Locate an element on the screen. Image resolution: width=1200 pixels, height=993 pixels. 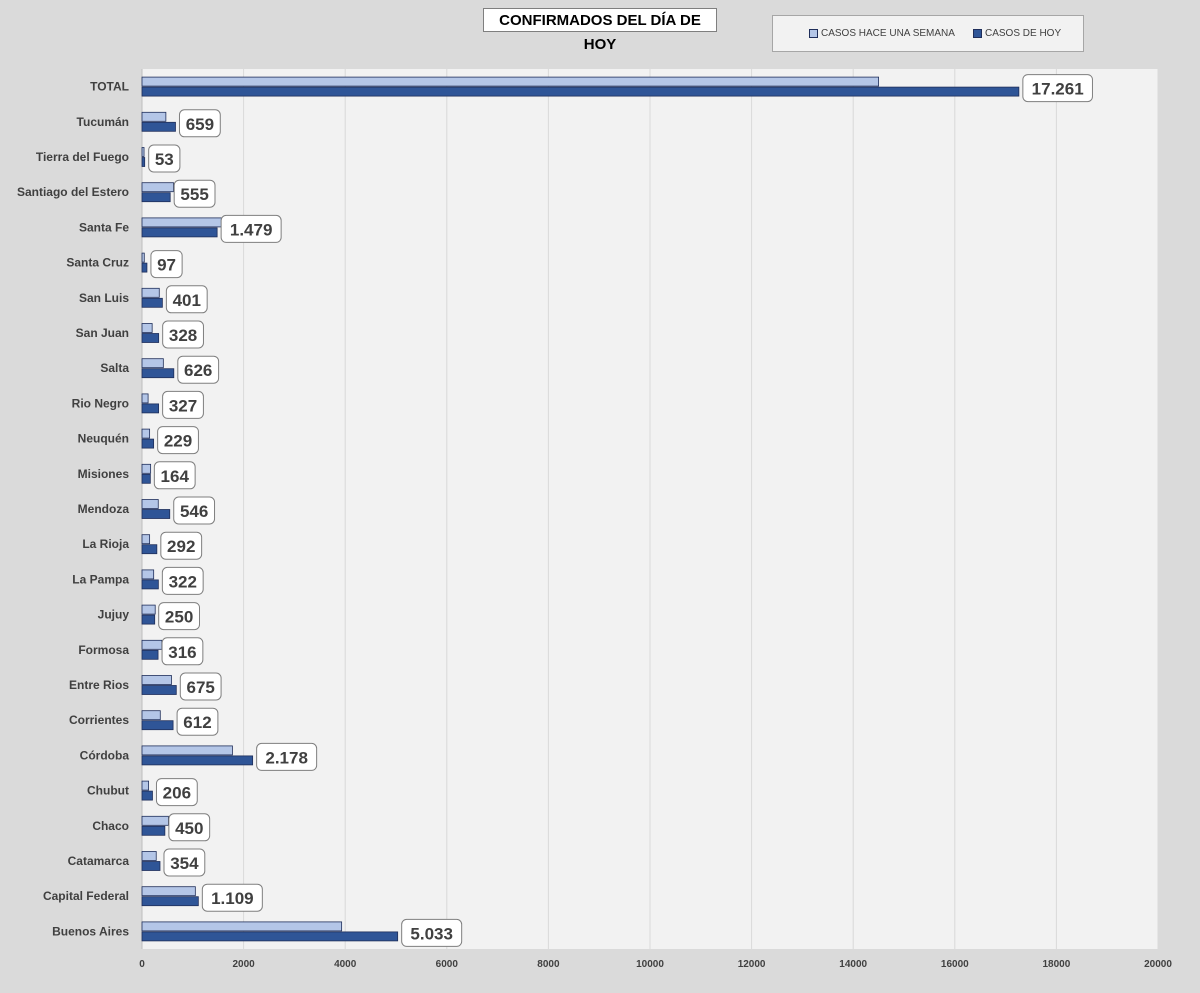
legend-label-today: CASOS DE HOY is located at coordinates (1023, 33).